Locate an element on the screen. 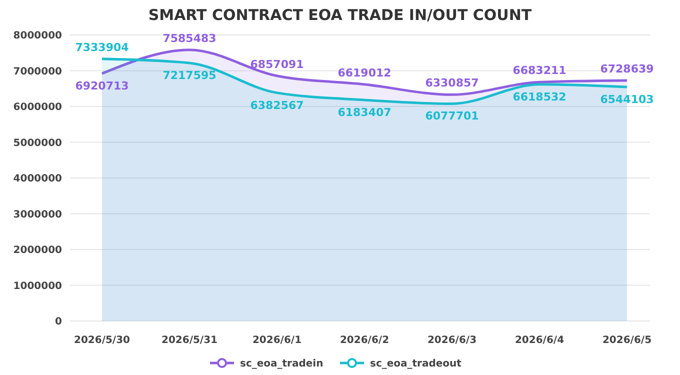  chart-title: SMART CONTRACT EOA TRADE IN/OUT COUNT is located at coordinates (340, 15).